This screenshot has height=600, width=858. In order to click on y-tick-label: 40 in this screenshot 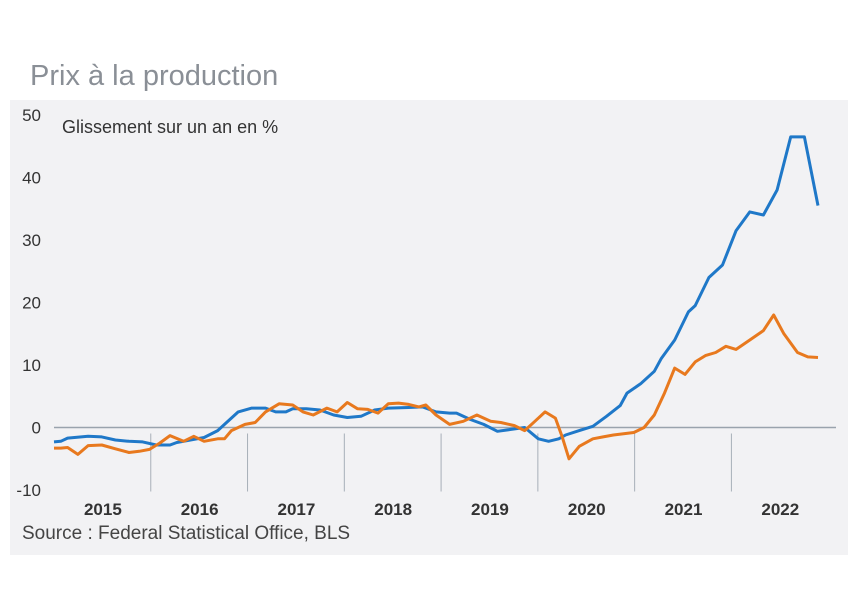, I will do `click(31, 178)`.